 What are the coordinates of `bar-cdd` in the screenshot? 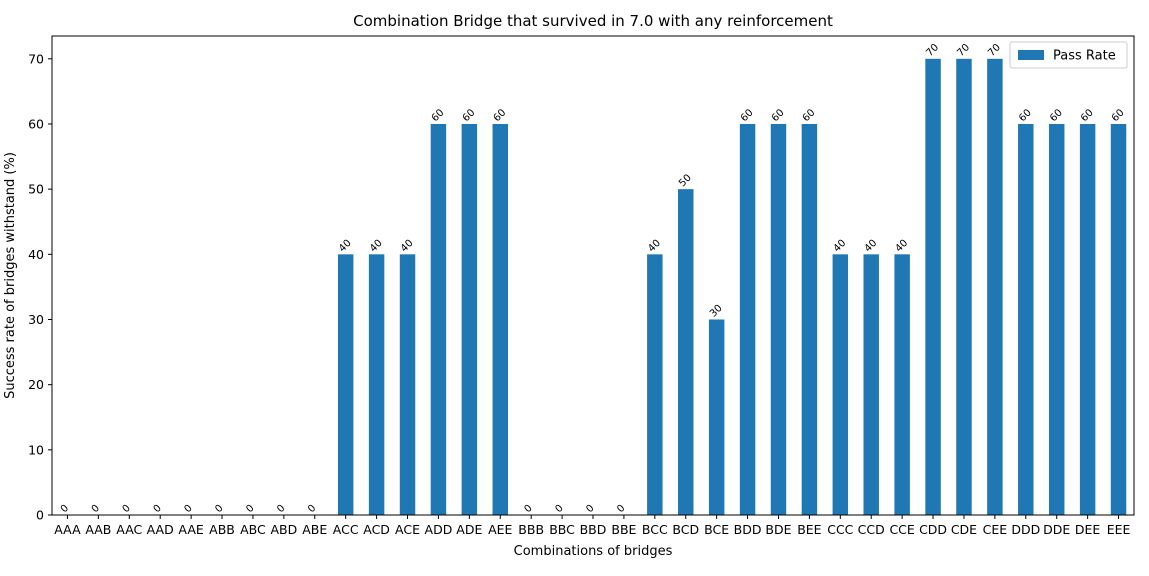 It's located at (933, 287).